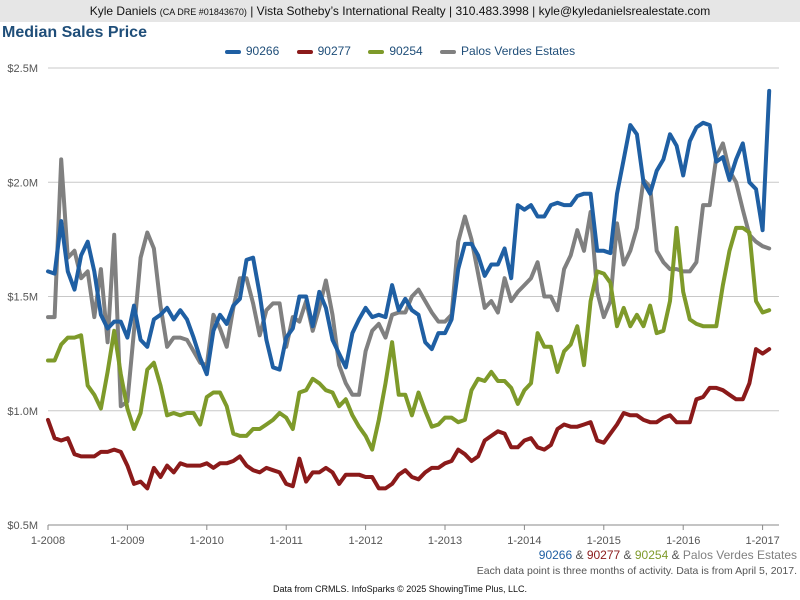  What do you see at coordinates (285, 541) in the screenshot?
I see `x-tick-label: 1-2011` at bounding box center [285, 541].